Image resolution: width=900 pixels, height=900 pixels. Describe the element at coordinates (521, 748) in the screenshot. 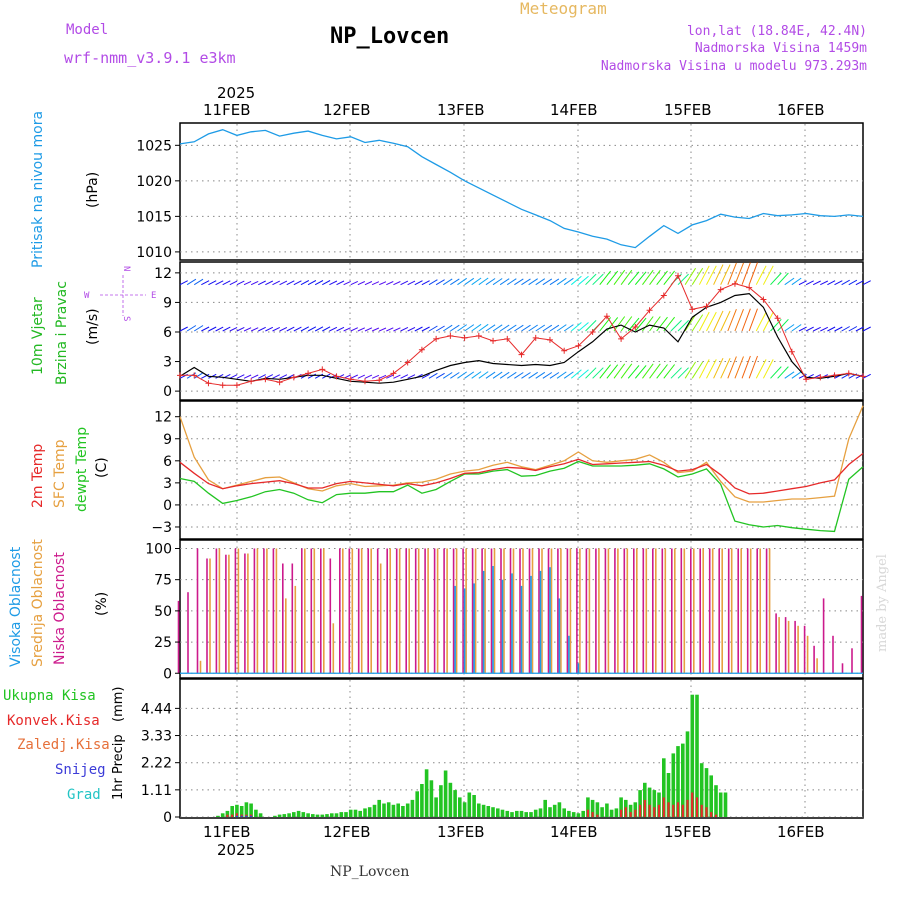

I see `precip-frame` at that location.